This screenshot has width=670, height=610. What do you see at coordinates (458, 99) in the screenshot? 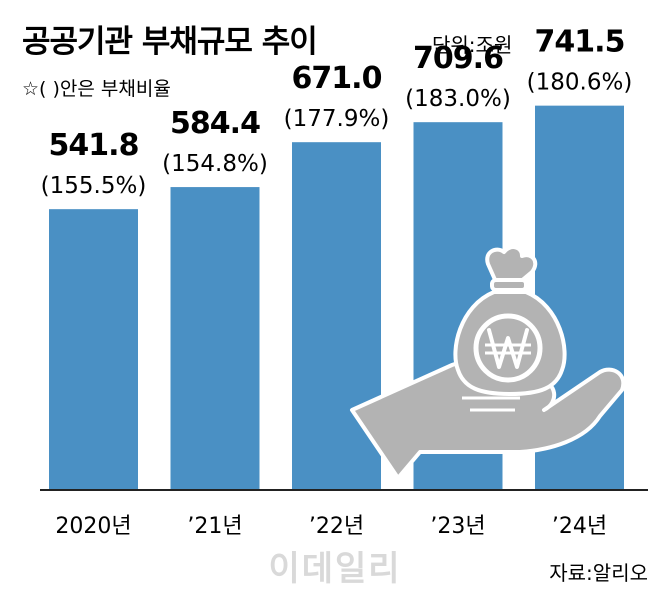
I see `ratio-label-4: (183.0%)` at bounding box center [458, 99].